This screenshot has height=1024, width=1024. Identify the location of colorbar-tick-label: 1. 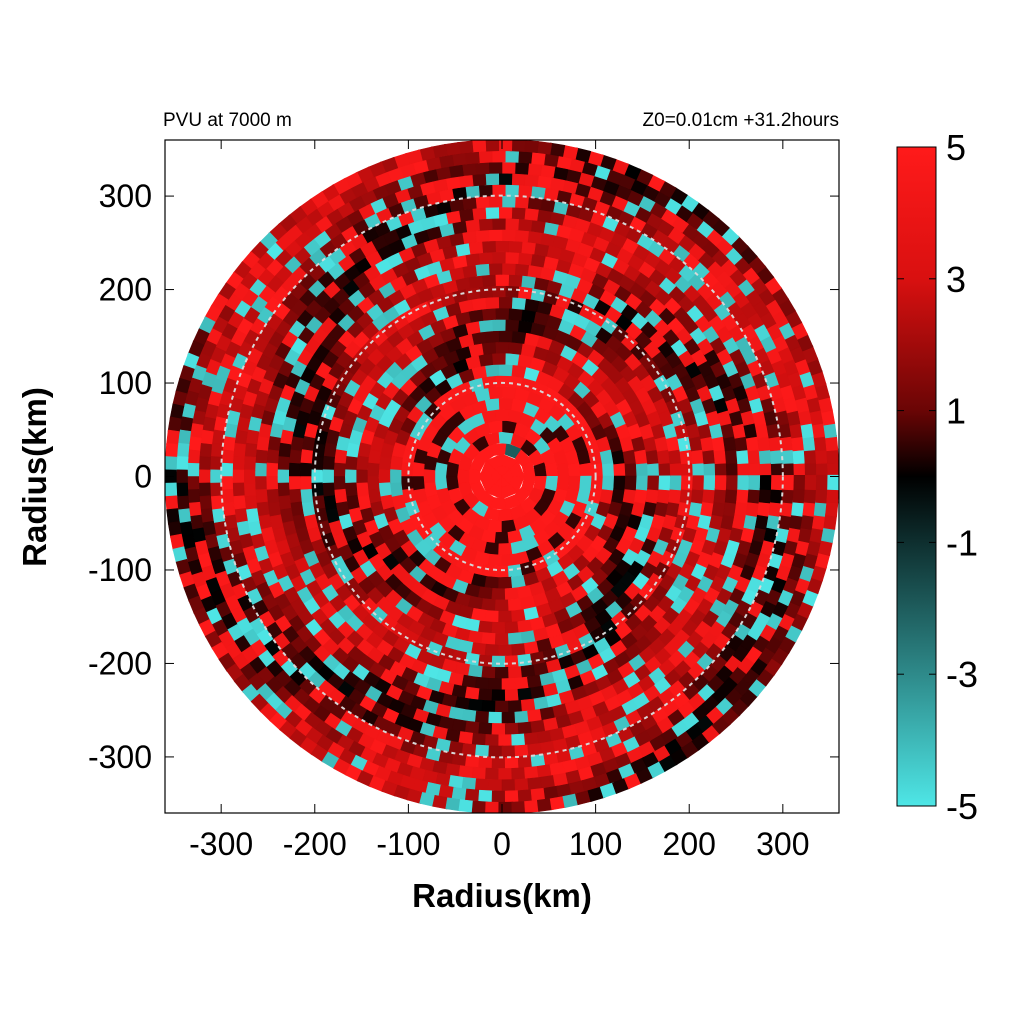
(956, 411).